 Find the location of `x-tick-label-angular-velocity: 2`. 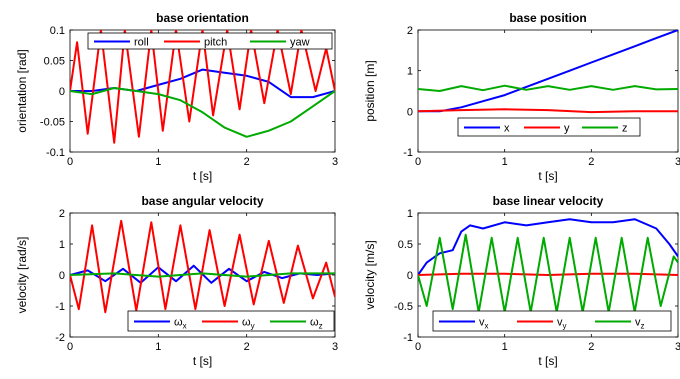

x-tick-label-angular-velocity: 2 is located at coordinates (247, 347).